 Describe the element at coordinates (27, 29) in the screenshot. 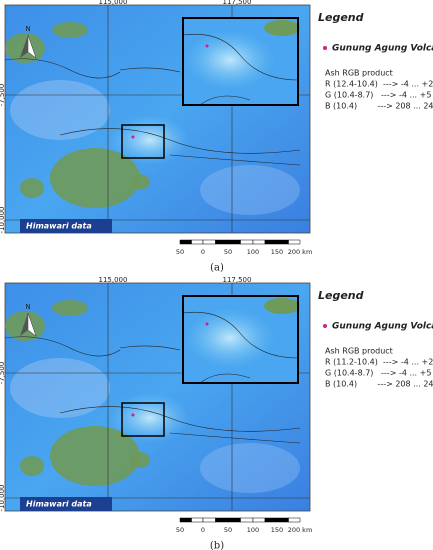

I see `north-label: N` at that location.